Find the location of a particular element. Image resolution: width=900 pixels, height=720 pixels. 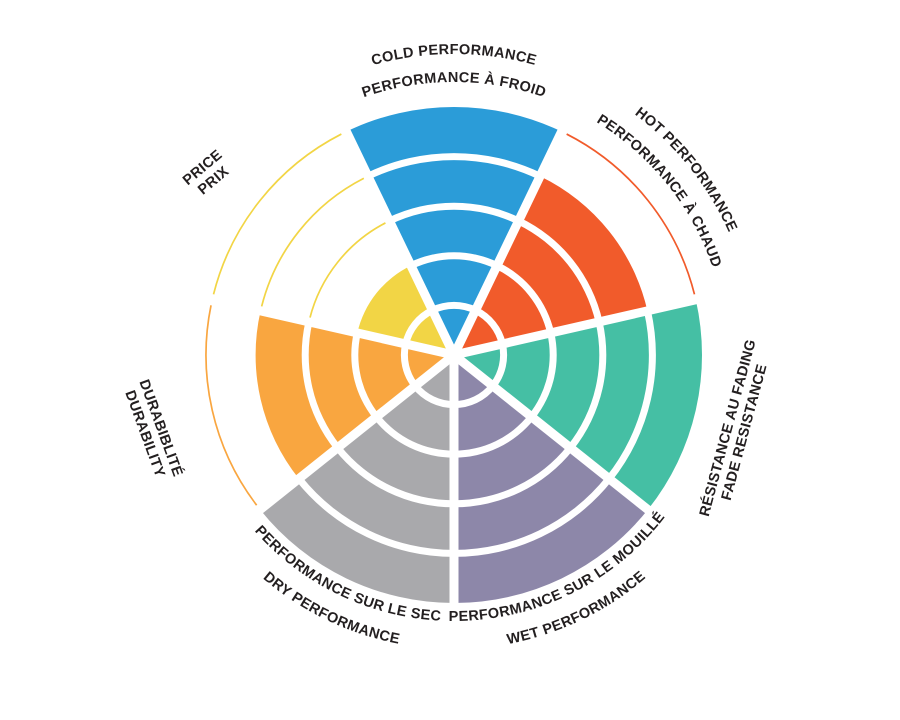

cold-performance-label-line-1: COLD PERFORMANCE is located at coordinates (454, 55).